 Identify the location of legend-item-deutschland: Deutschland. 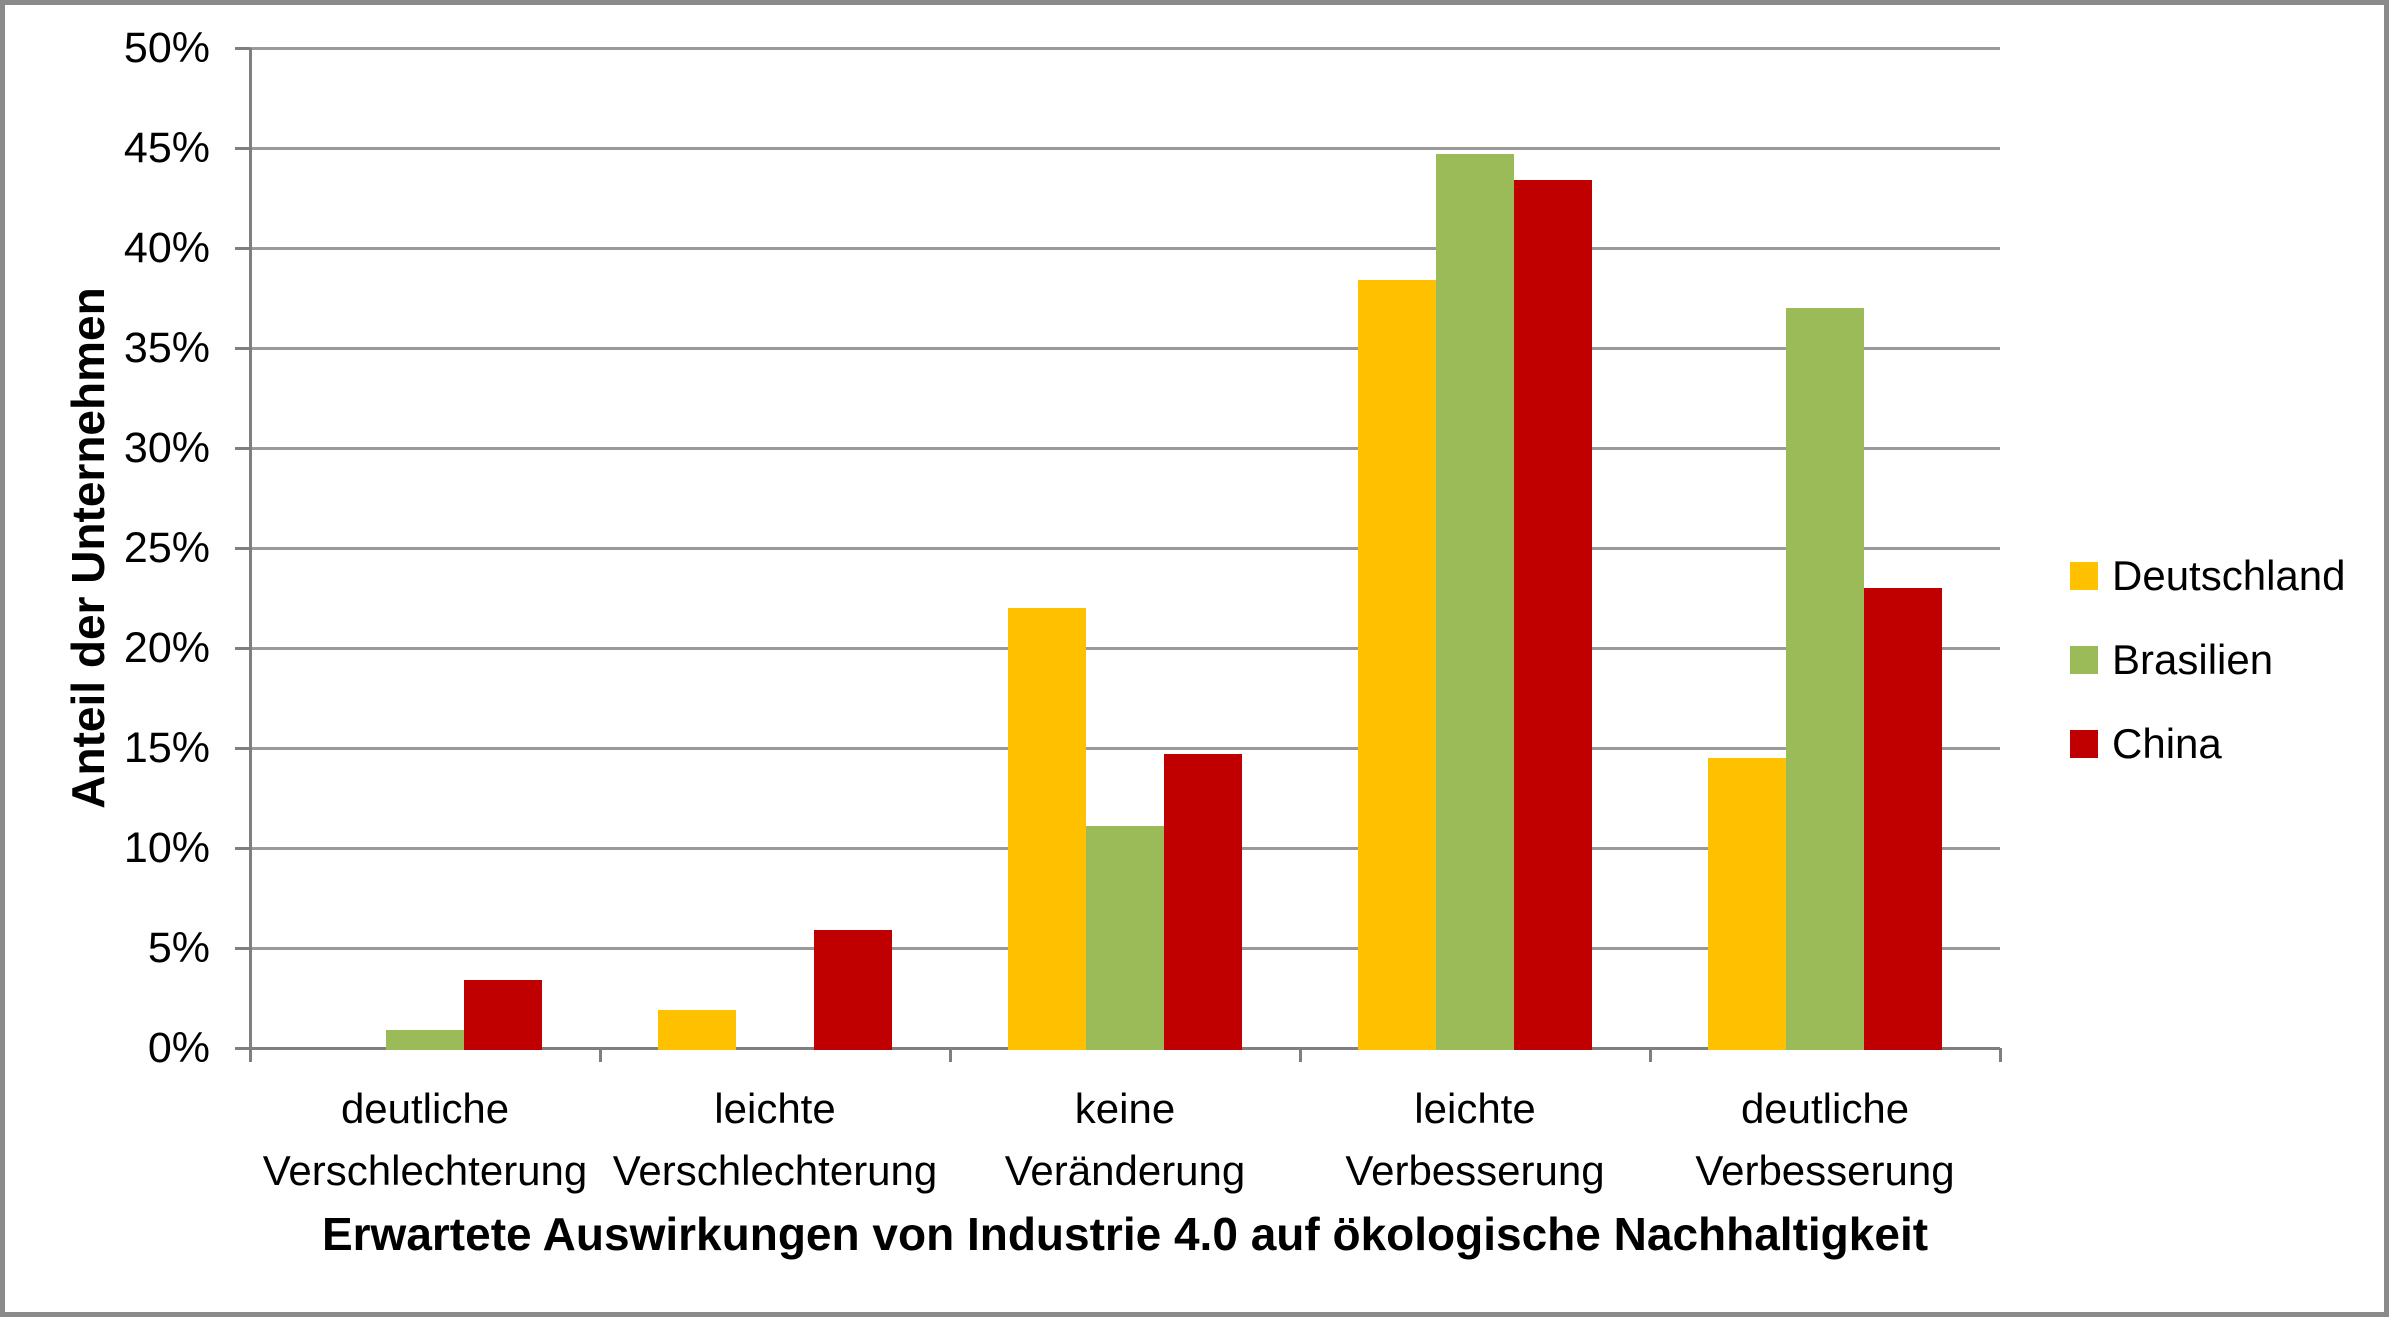
(2207, 576).